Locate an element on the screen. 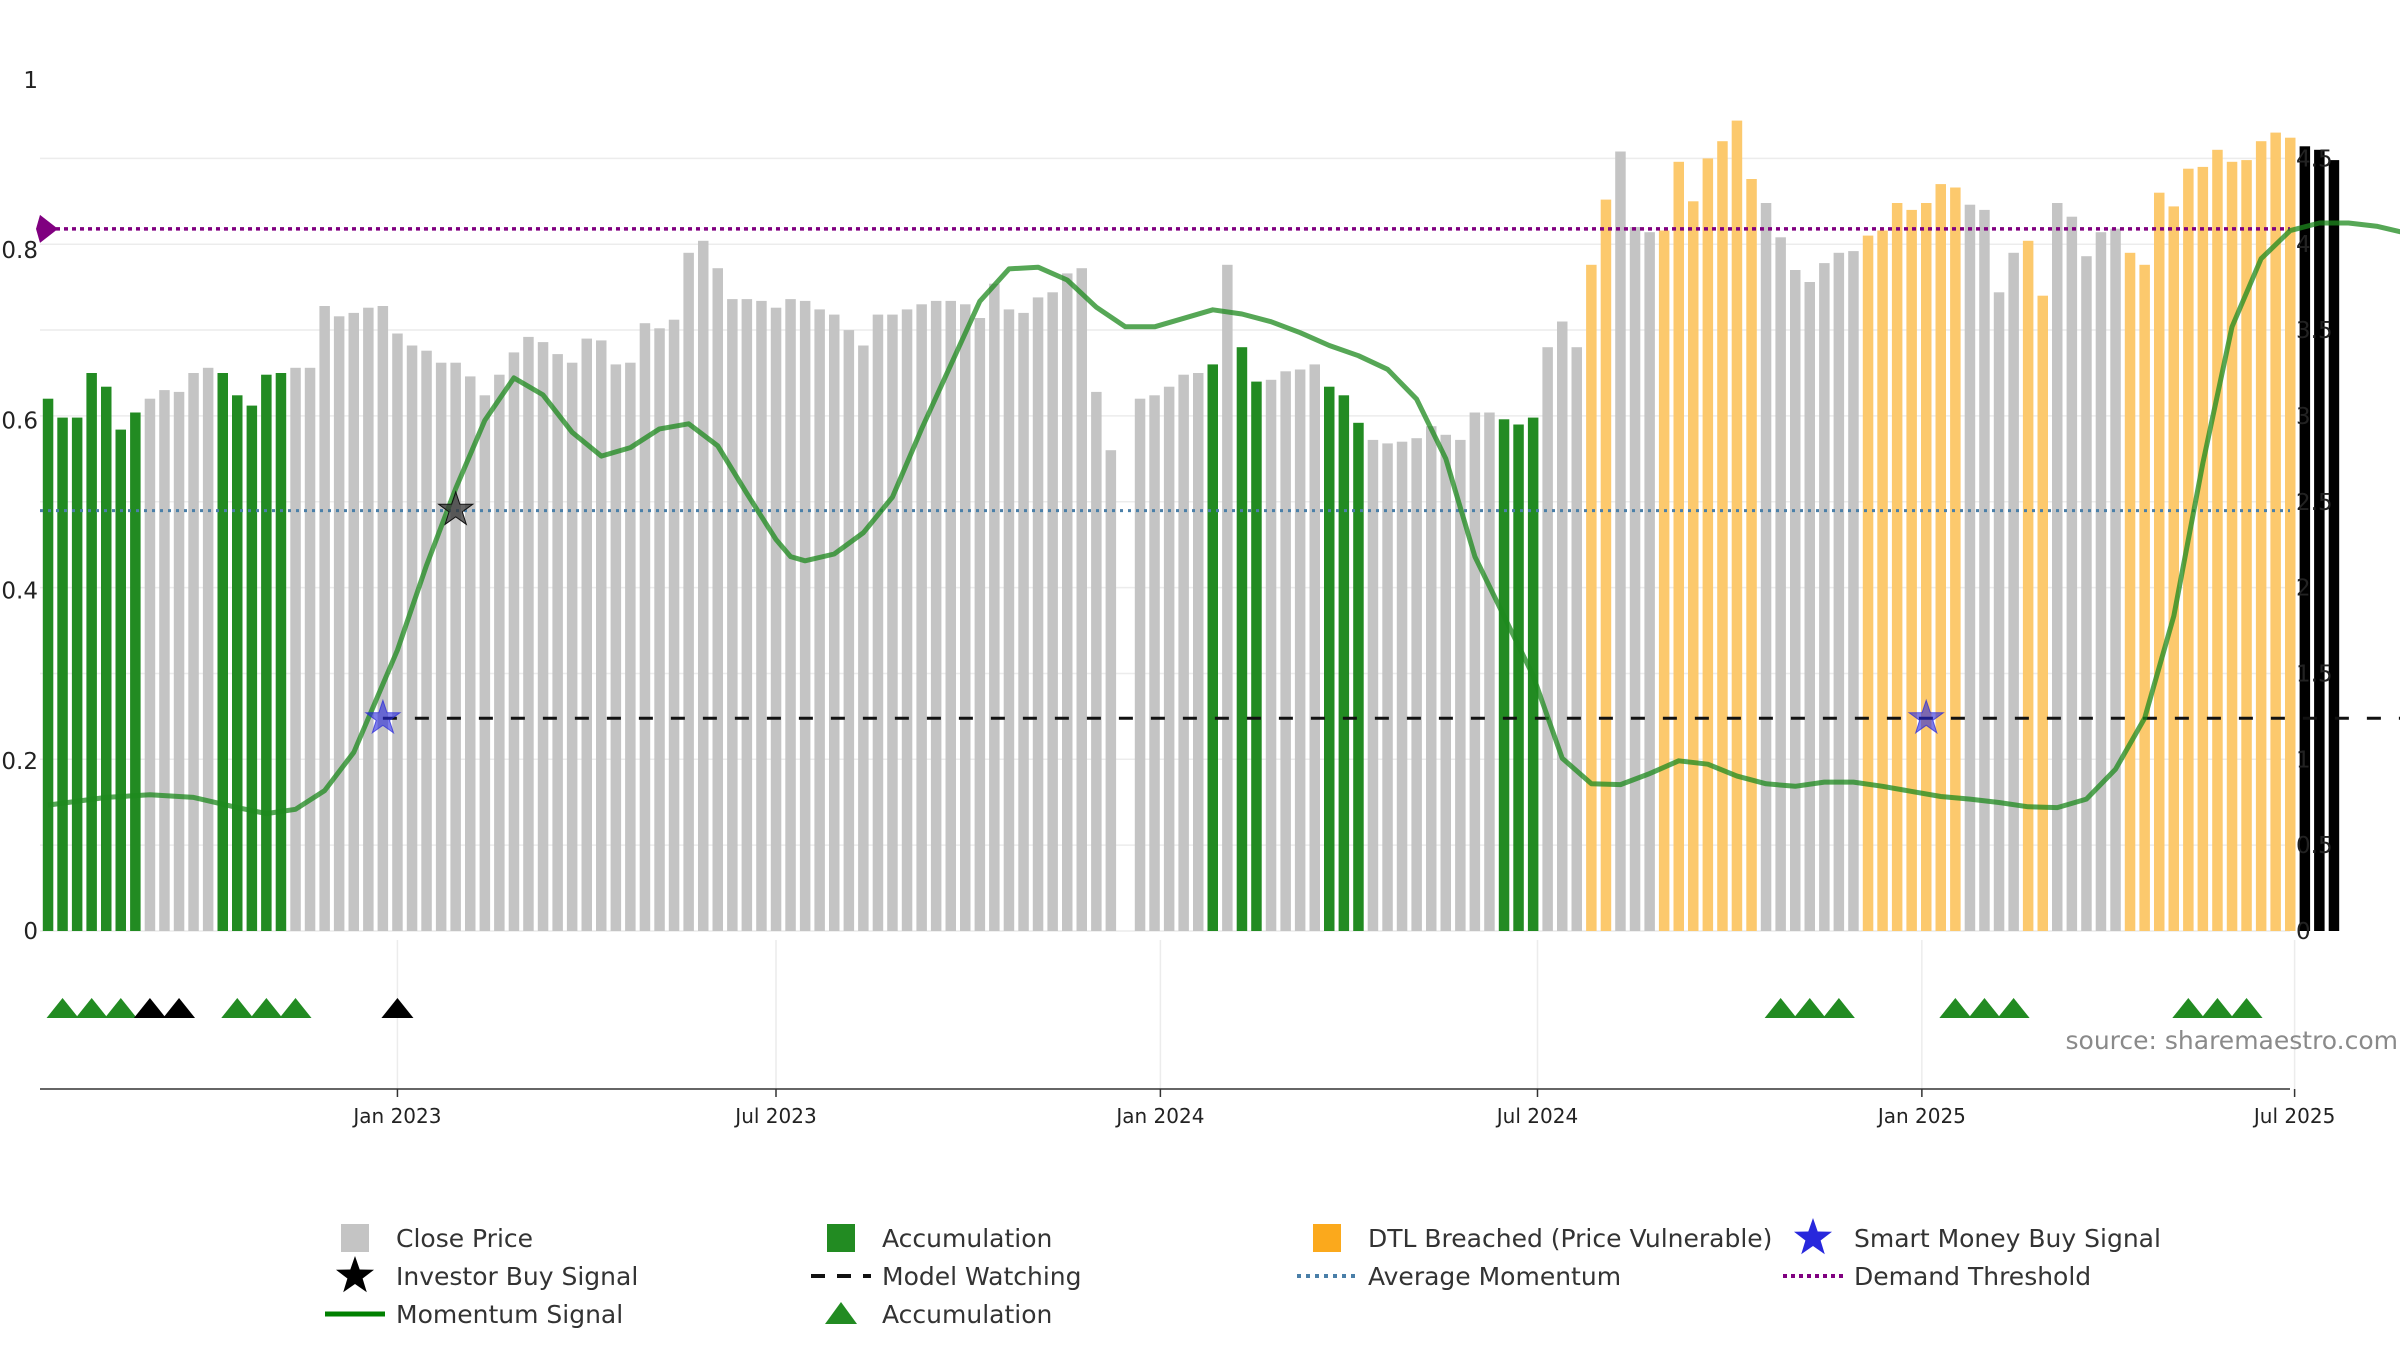  legend-symbol-accumulation-marker is located at coordinates (841, 1313).